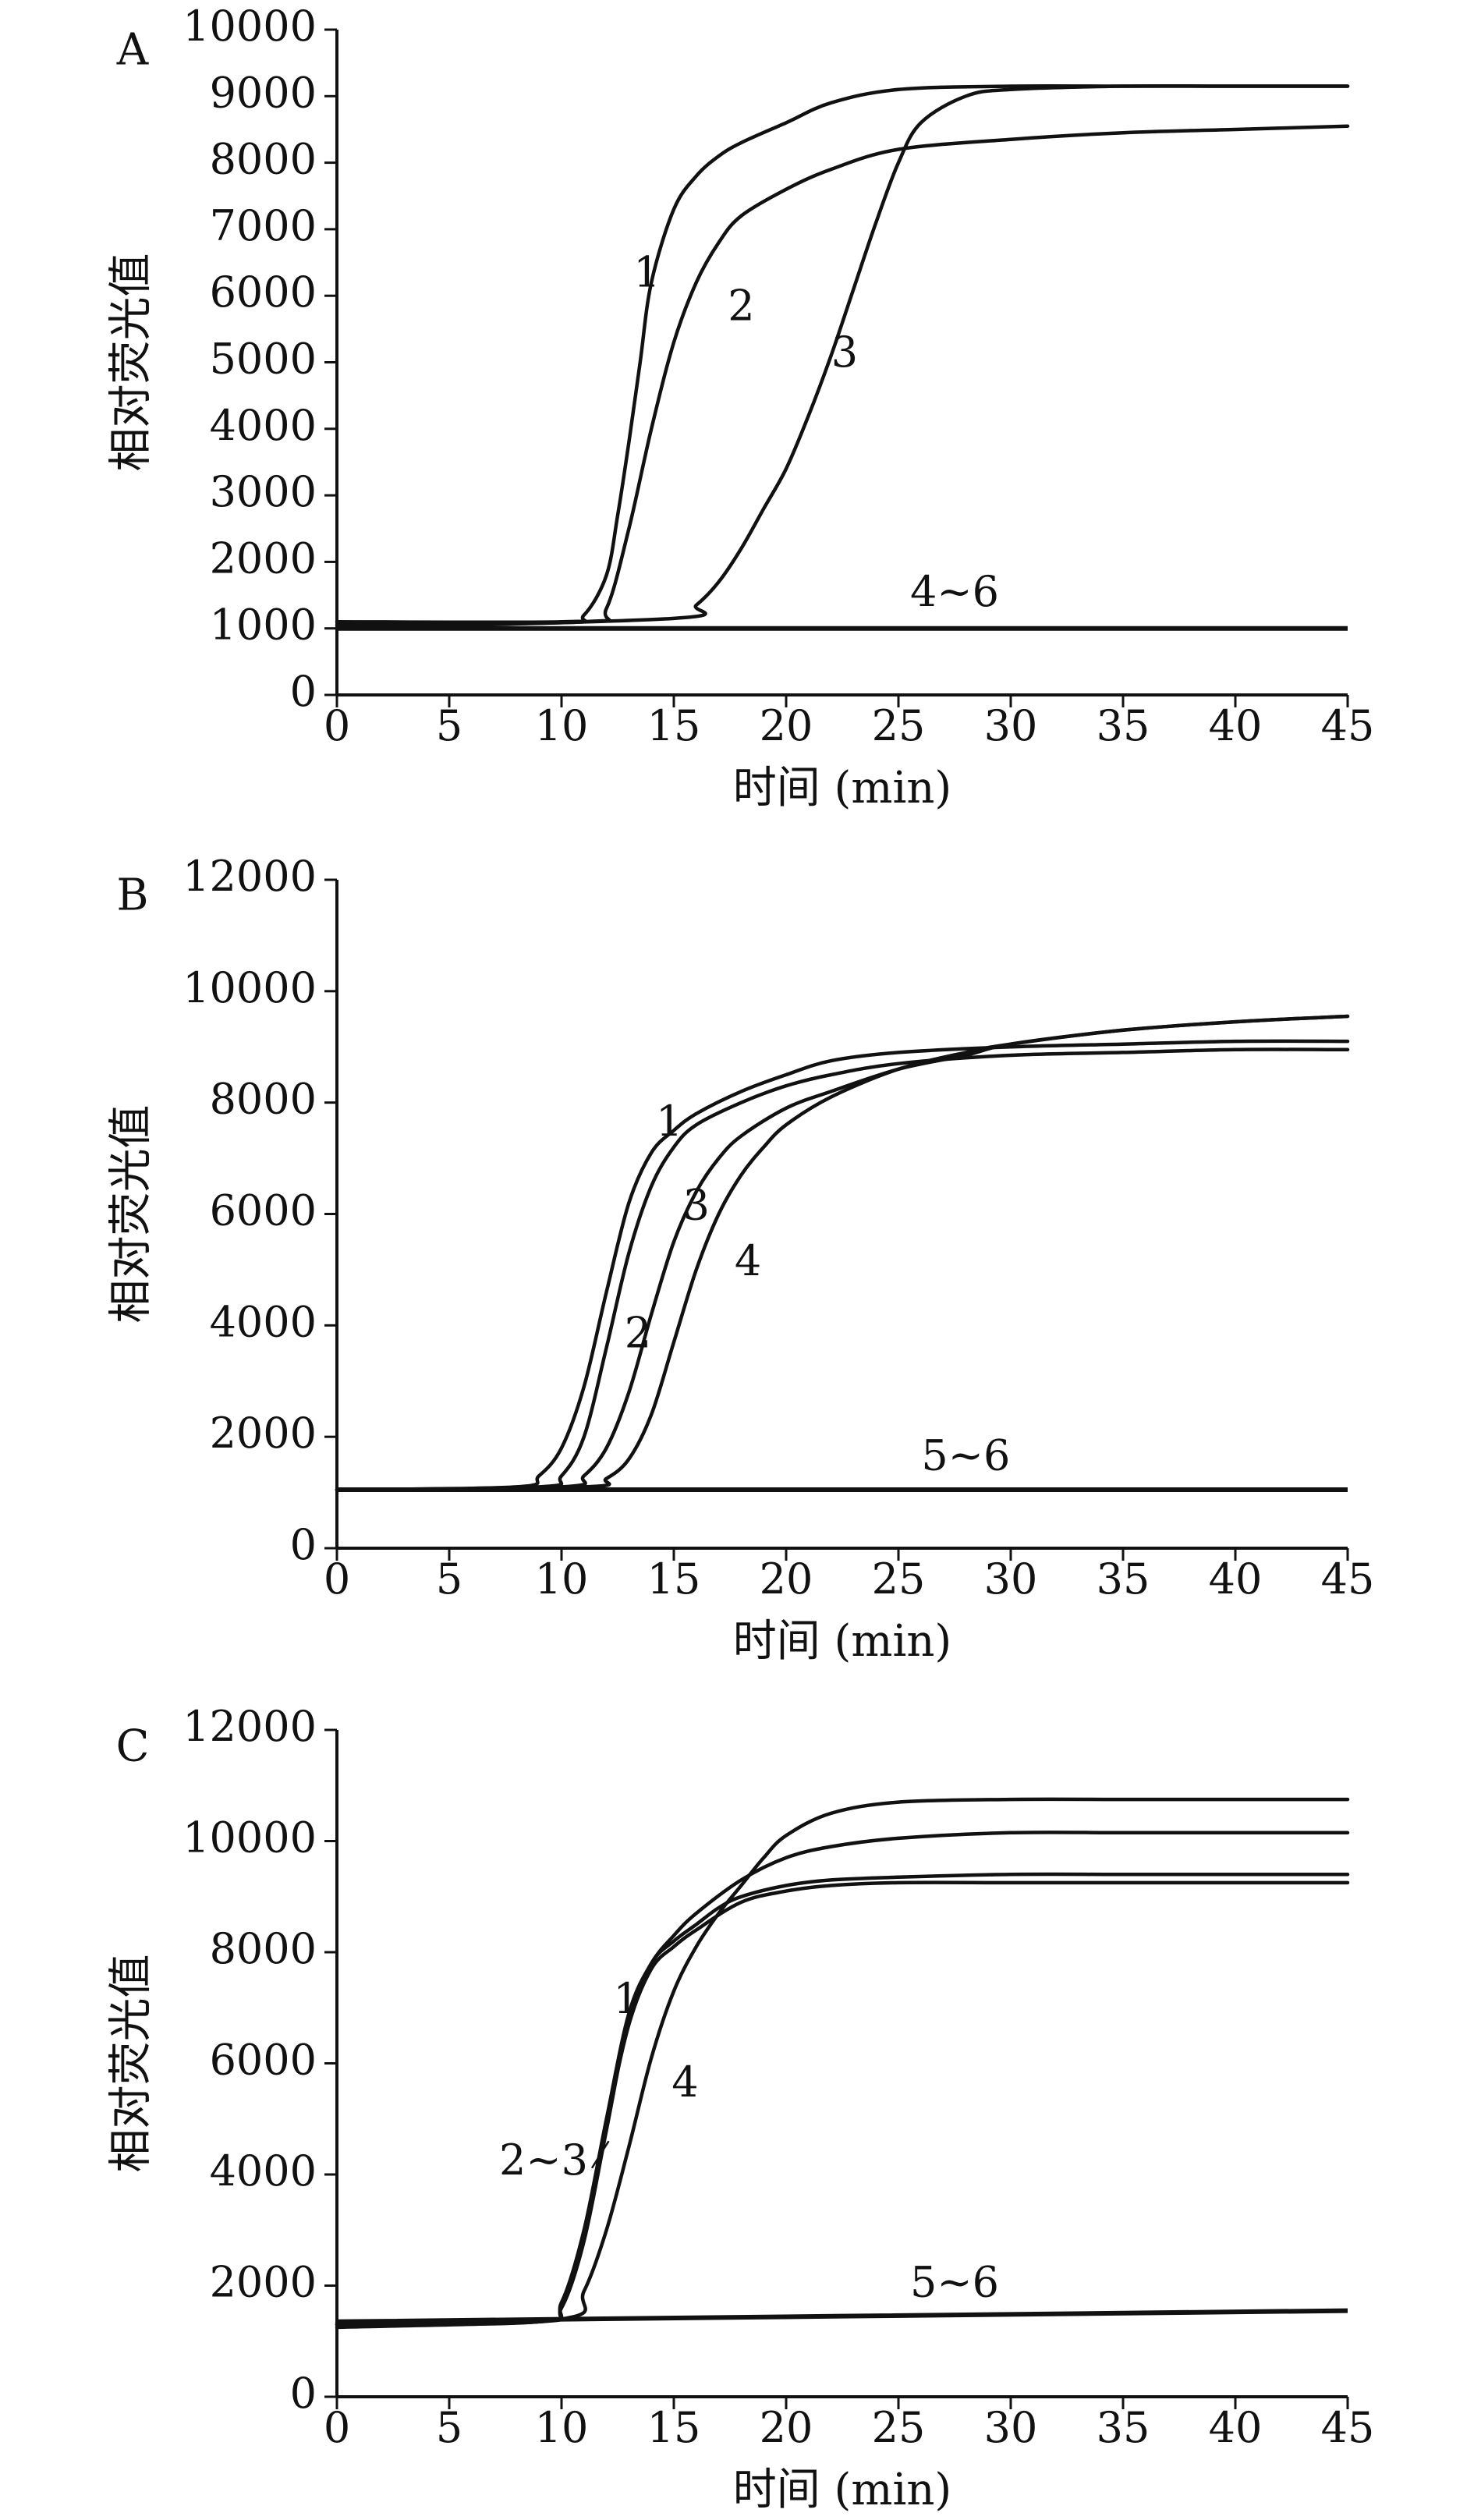 The width and height of the screenshot is (1474, 2520). Describe the element at coordinates (263, 226) in the screenshot. I see `y-tick-label: 7000` at that location.